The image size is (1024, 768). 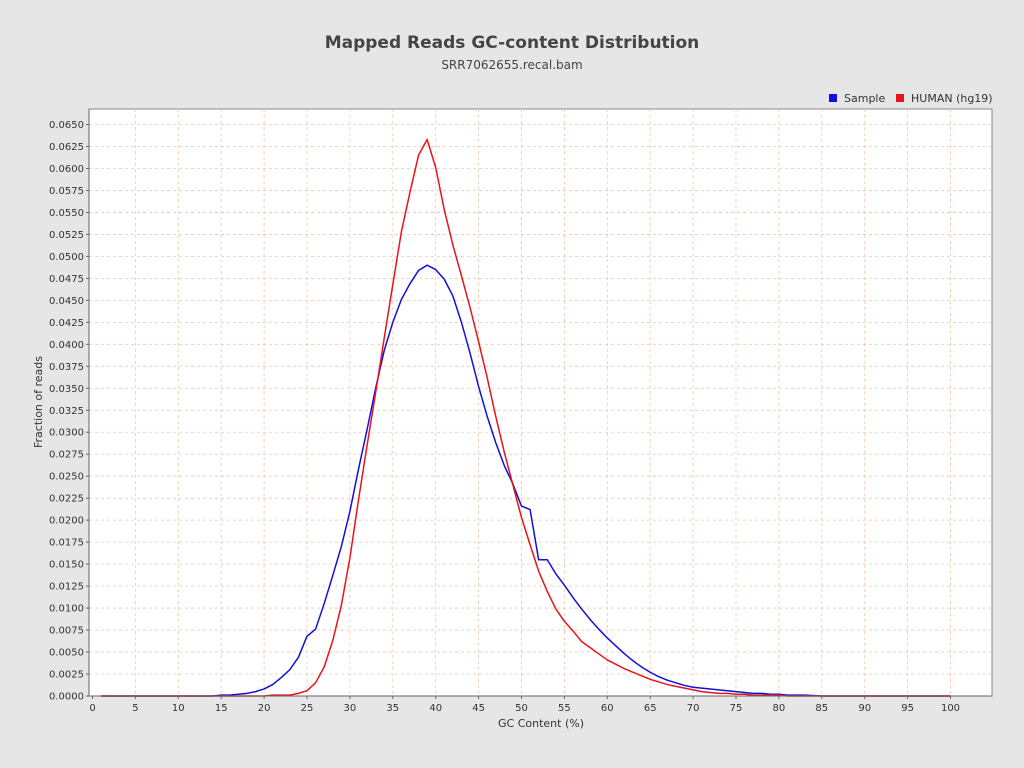 I want to click on y-tick-label: 0.0150, so click(x=66, y=565).